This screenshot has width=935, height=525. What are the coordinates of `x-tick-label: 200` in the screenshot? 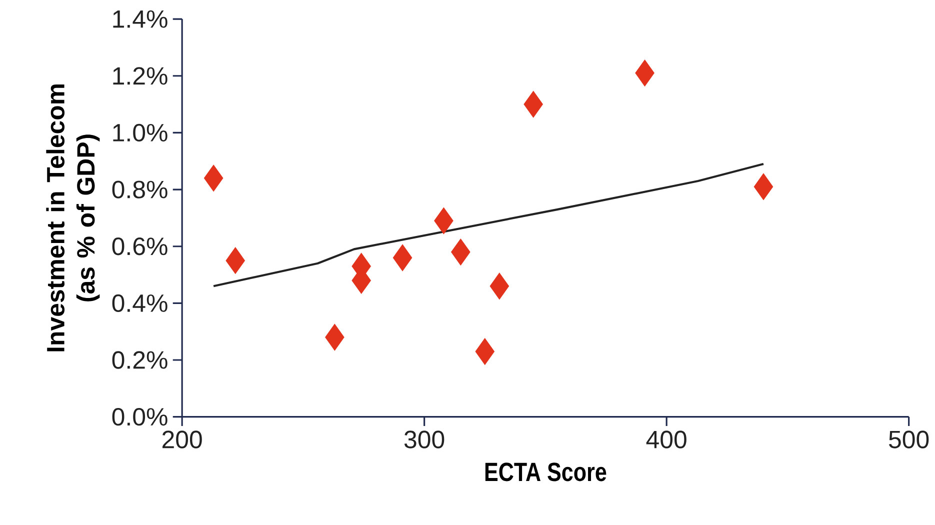 It's located at (182, 439).